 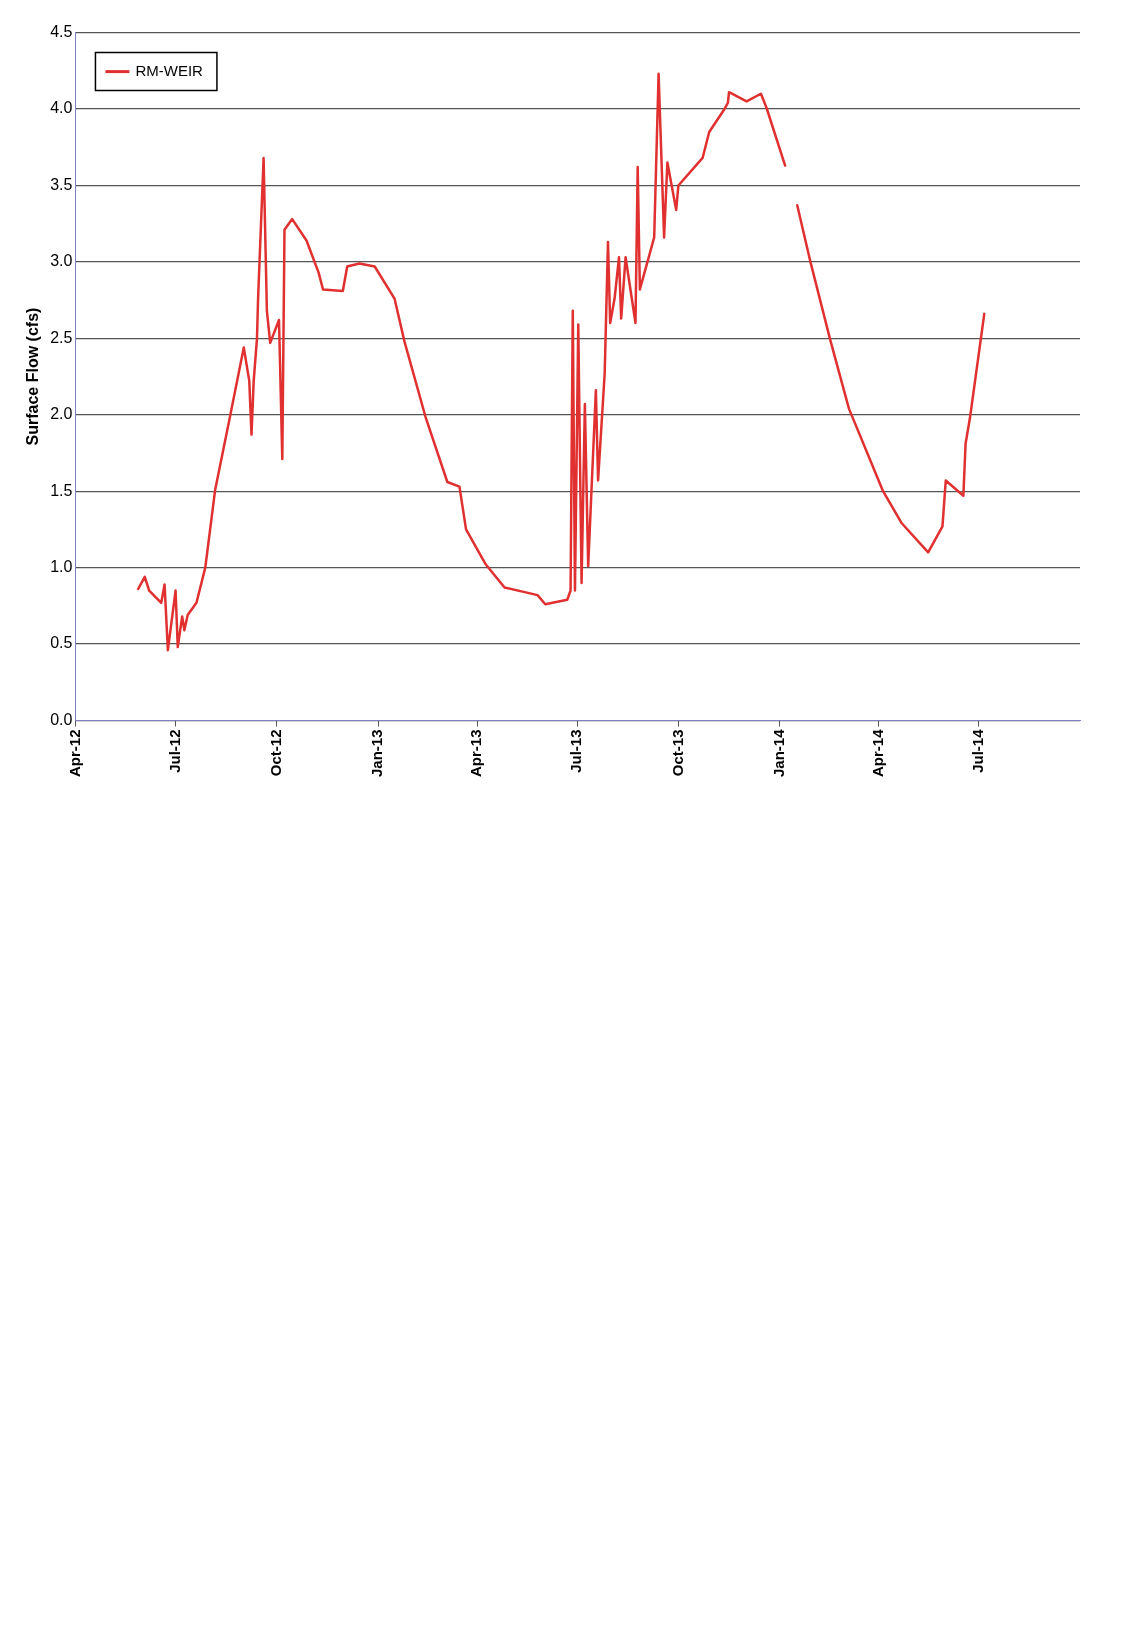 What do you see at coordinates (61, 643) in the screenshot?
I see `y-tick-label: 0.5` at bounding box center [61, 643].